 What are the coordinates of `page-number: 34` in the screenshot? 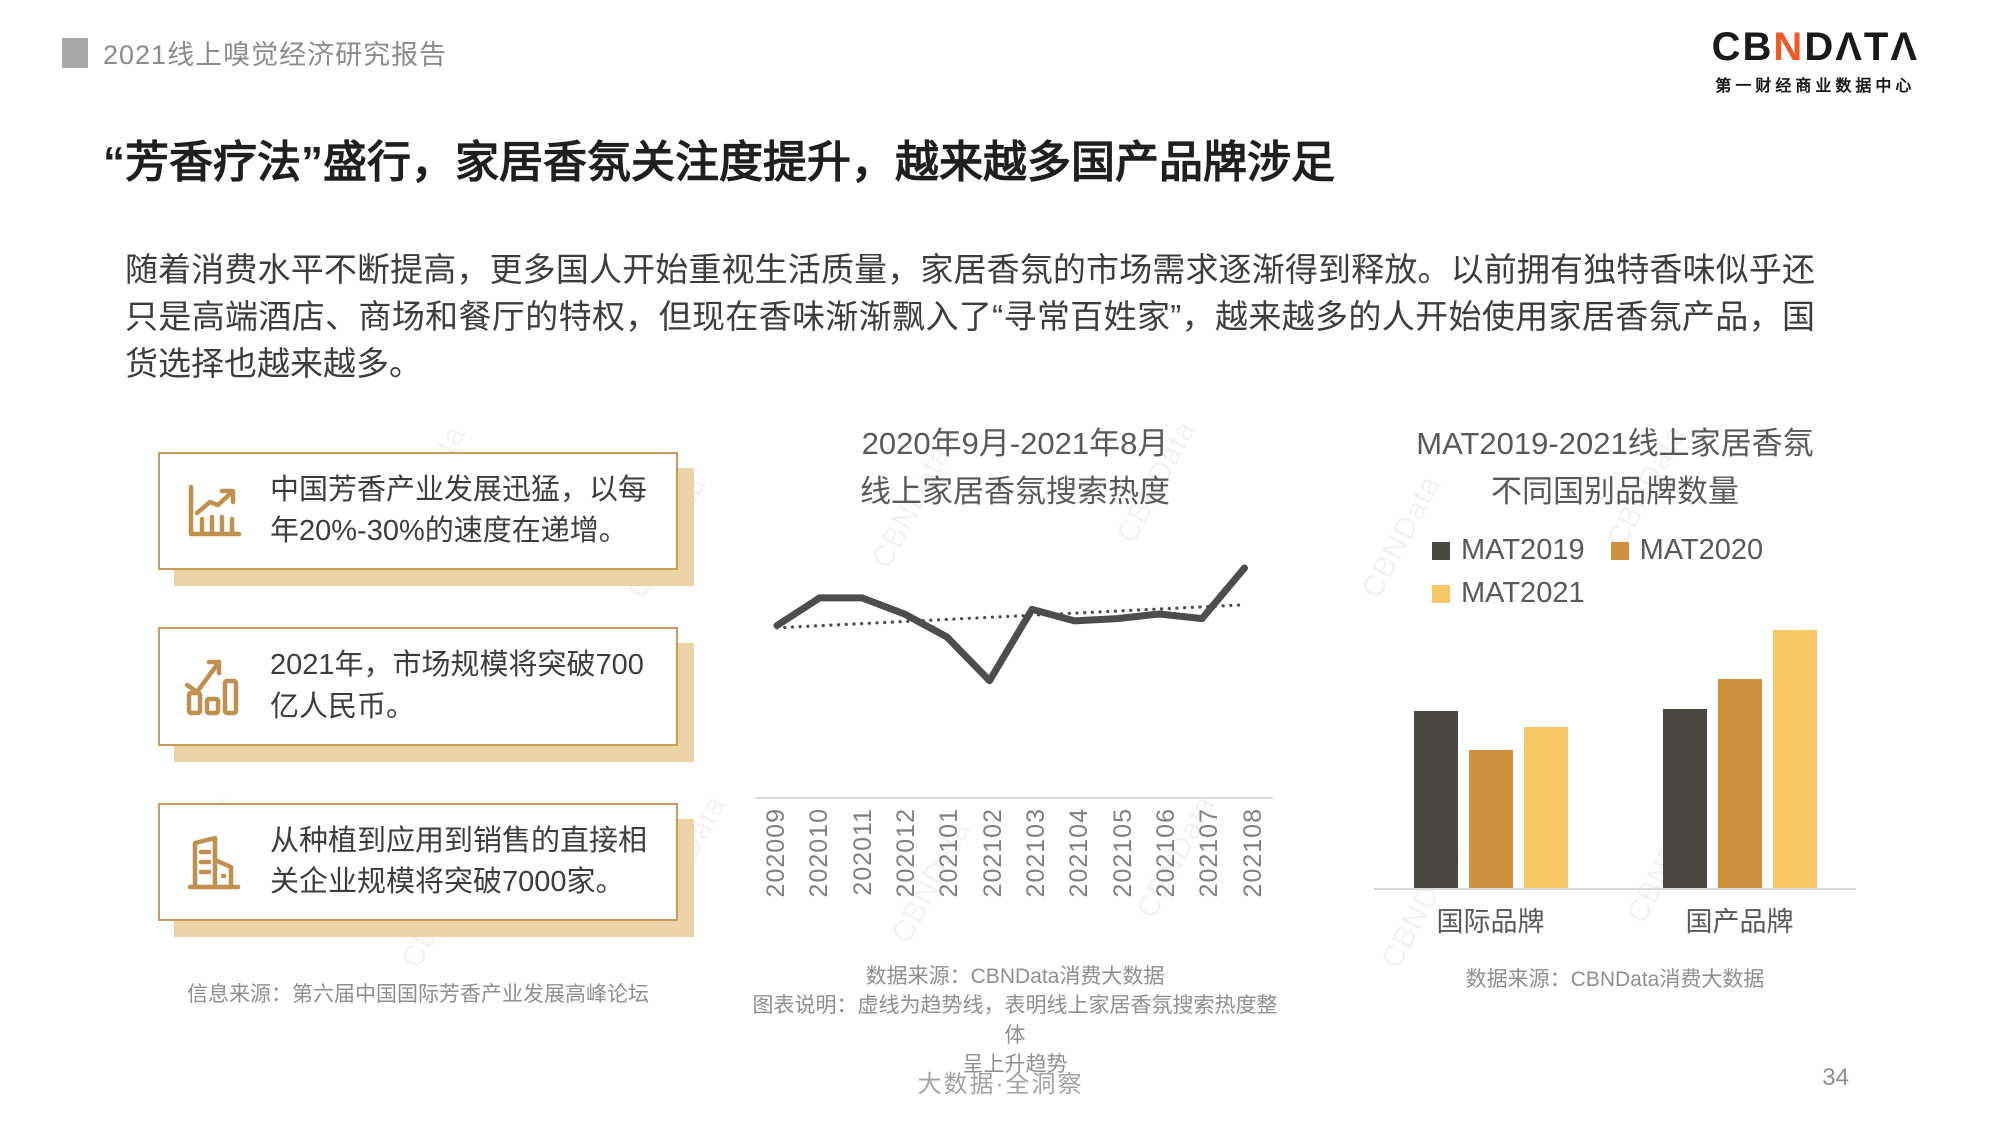 It's located at (1835, 1077).